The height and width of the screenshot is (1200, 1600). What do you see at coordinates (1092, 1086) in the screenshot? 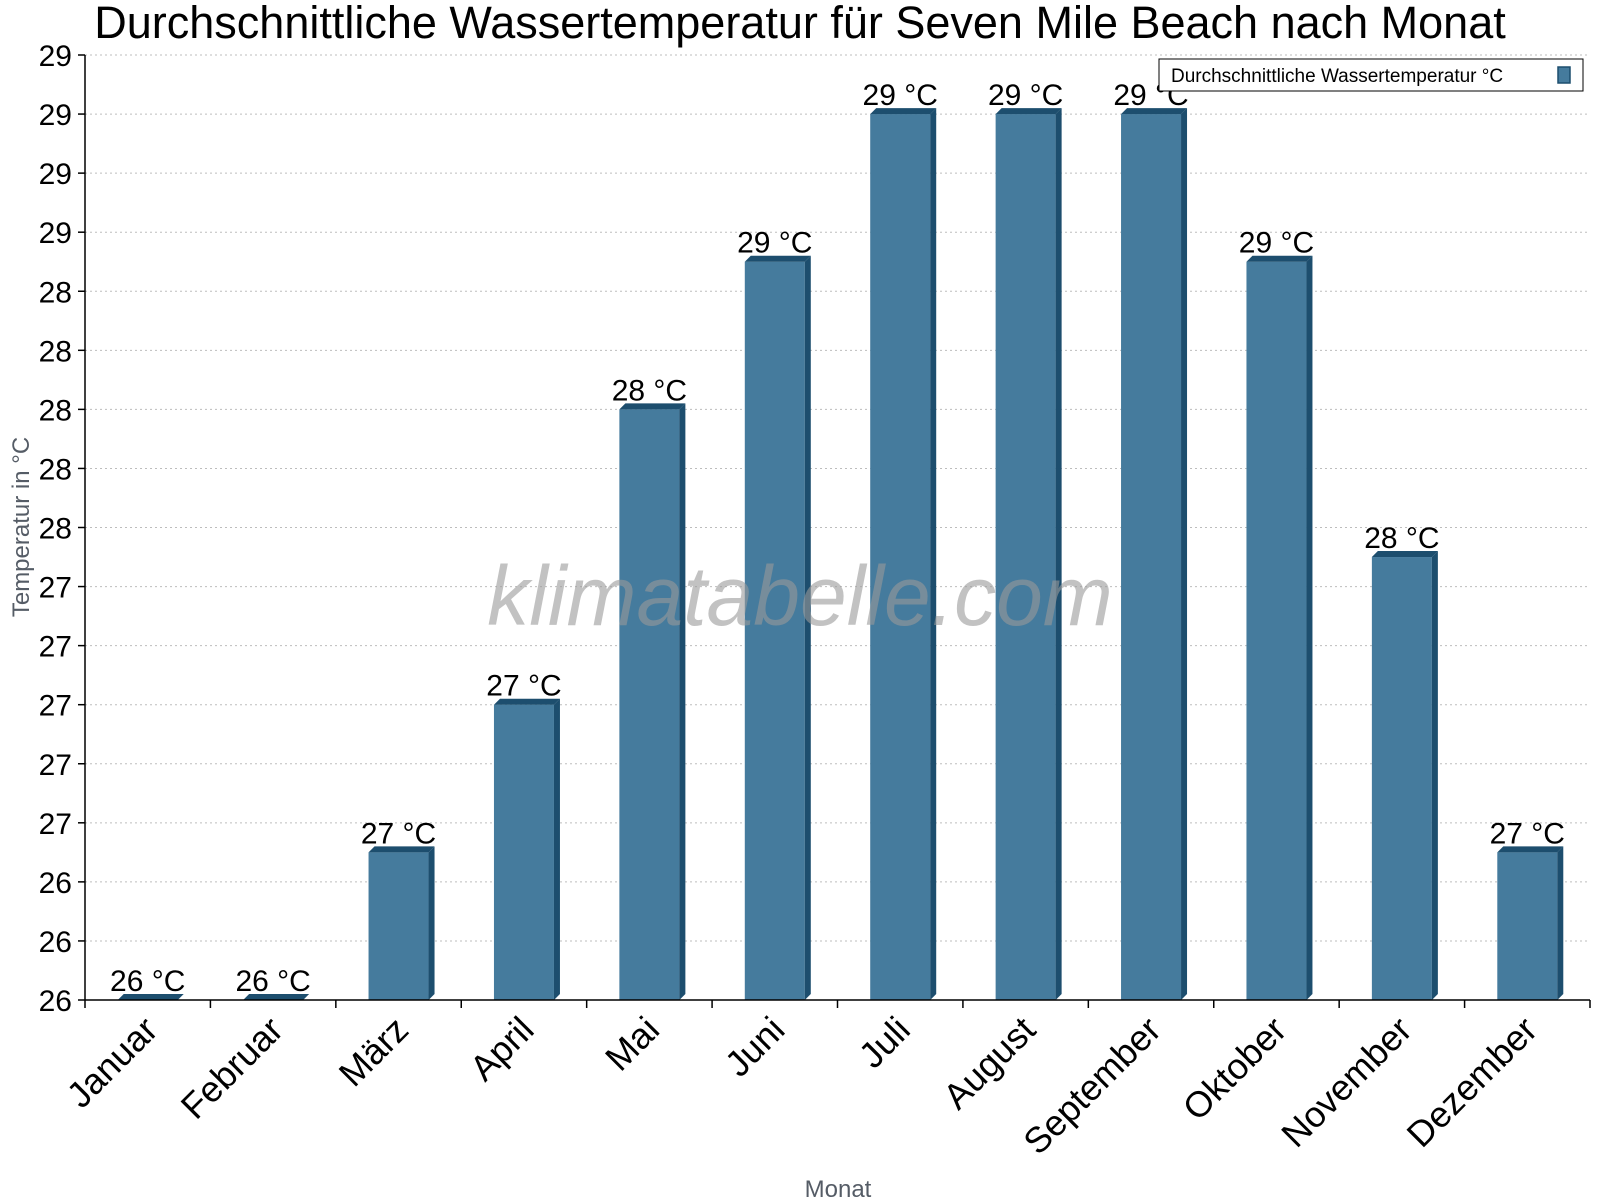
I see `x-tick-label: September` at bounding box center [1092, 1086].